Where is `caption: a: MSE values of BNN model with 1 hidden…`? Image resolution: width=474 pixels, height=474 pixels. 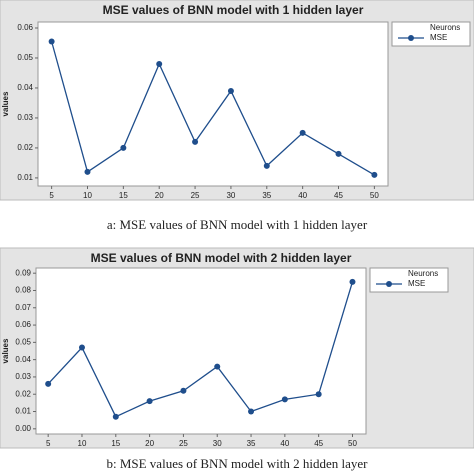 caption: a: MSE values of BNN model with 1 hidden… is located at coordinates (237, 224).